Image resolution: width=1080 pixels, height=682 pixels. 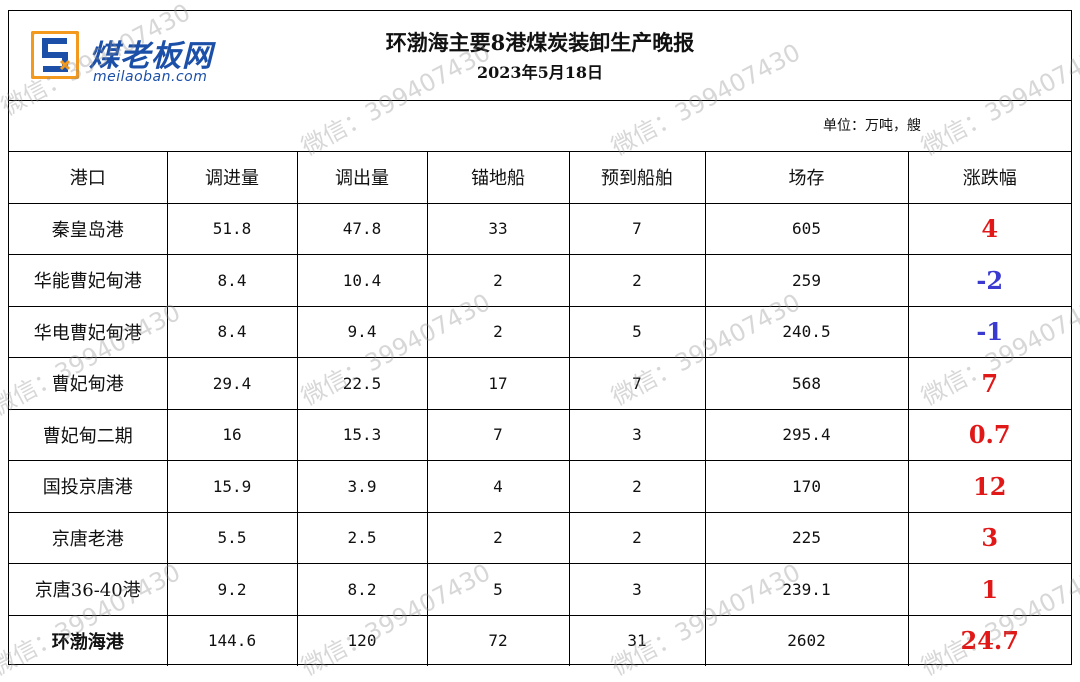 What do you see at coordinates (55, 55) in the screenshot?
I see `logo-mark-icon` at bounding box center [55, 55].